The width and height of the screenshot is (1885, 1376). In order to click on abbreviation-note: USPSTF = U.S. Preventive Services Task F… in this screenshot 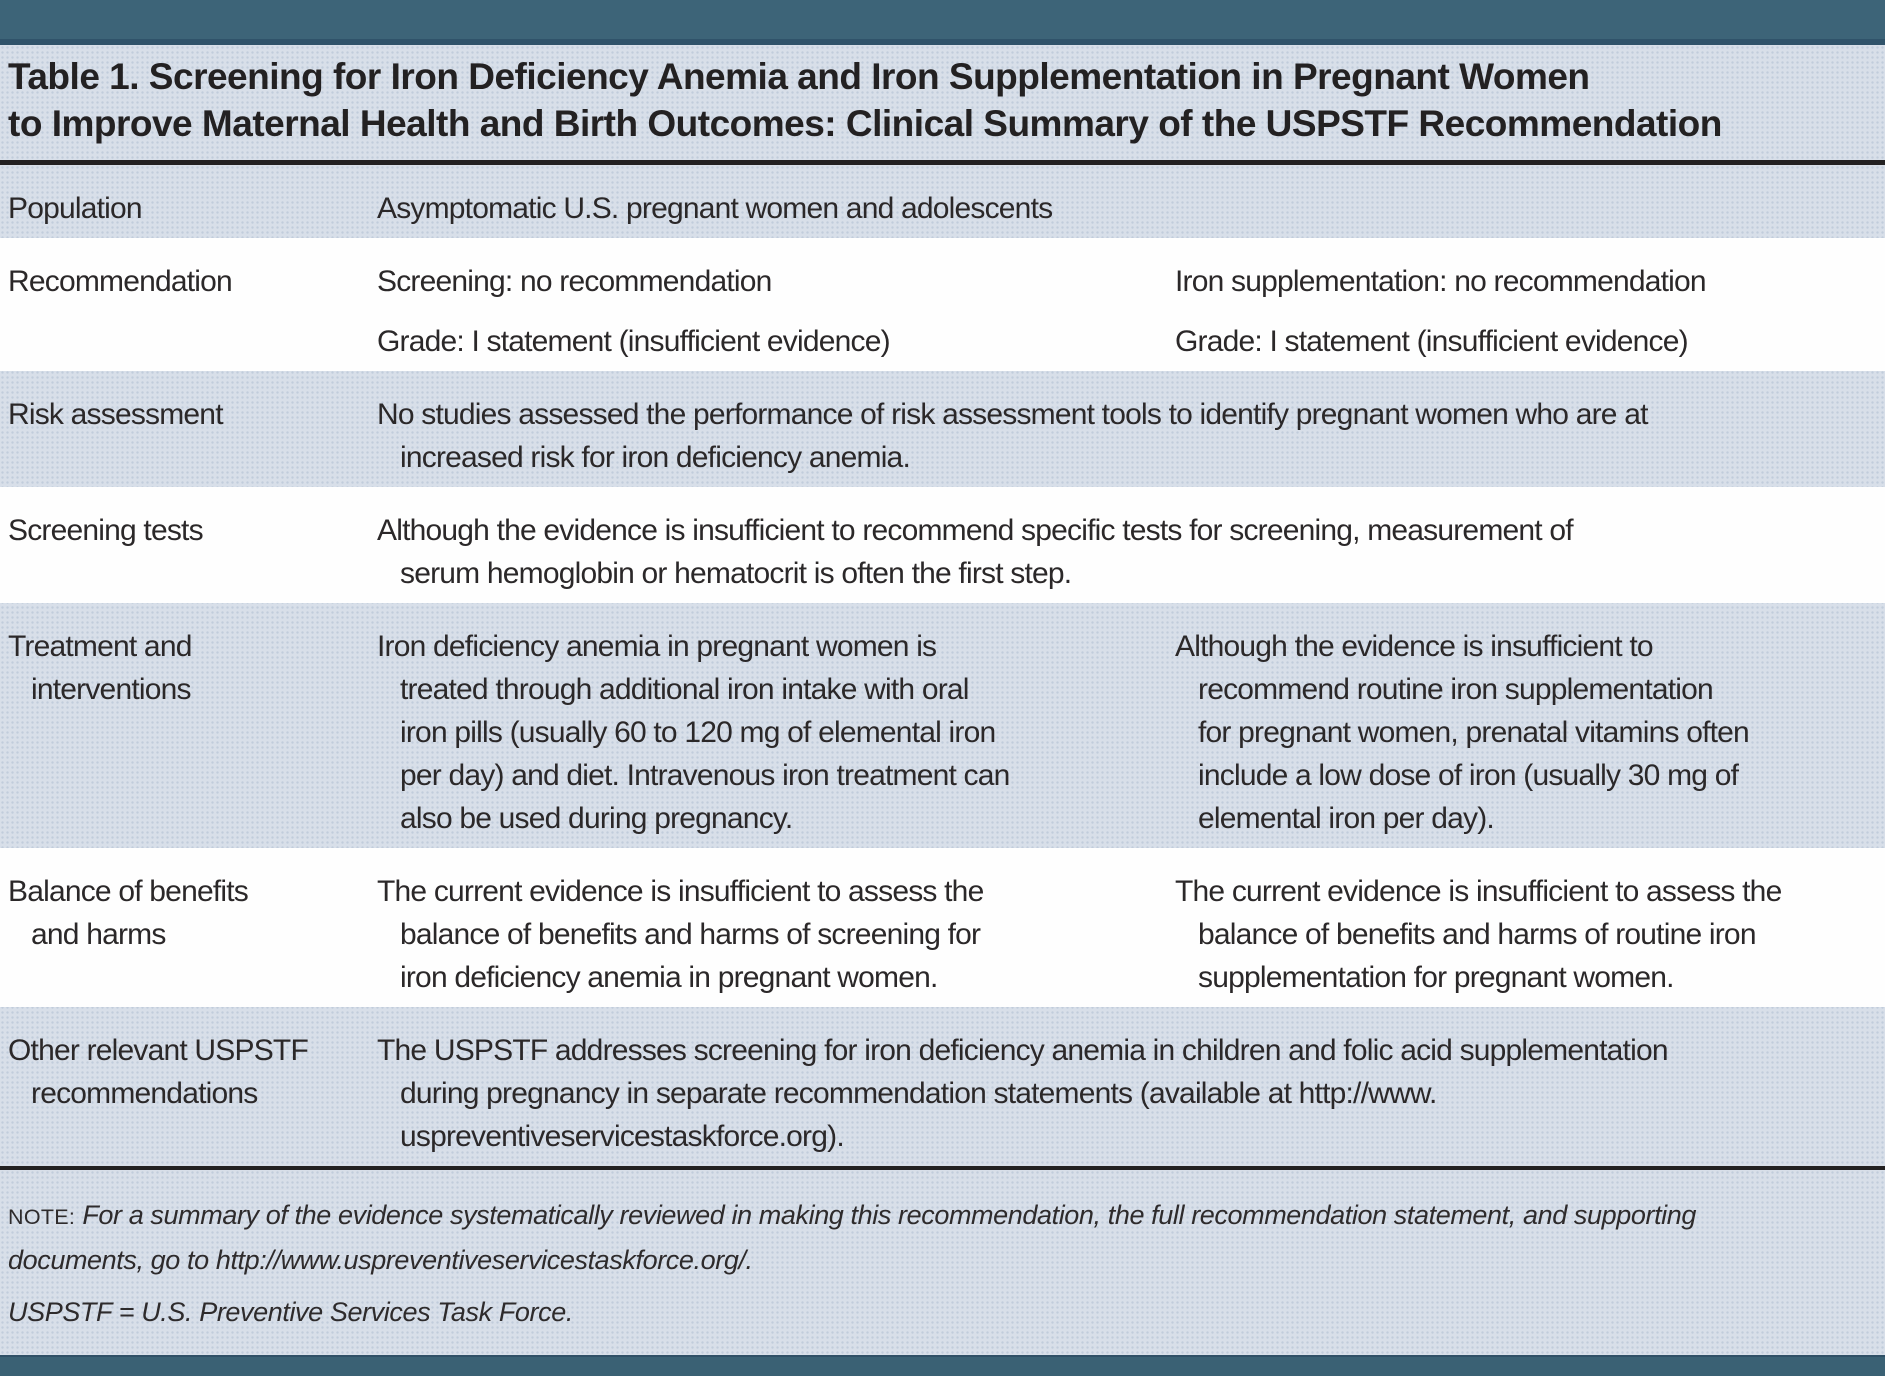, I will do `click(290, 1312)`.